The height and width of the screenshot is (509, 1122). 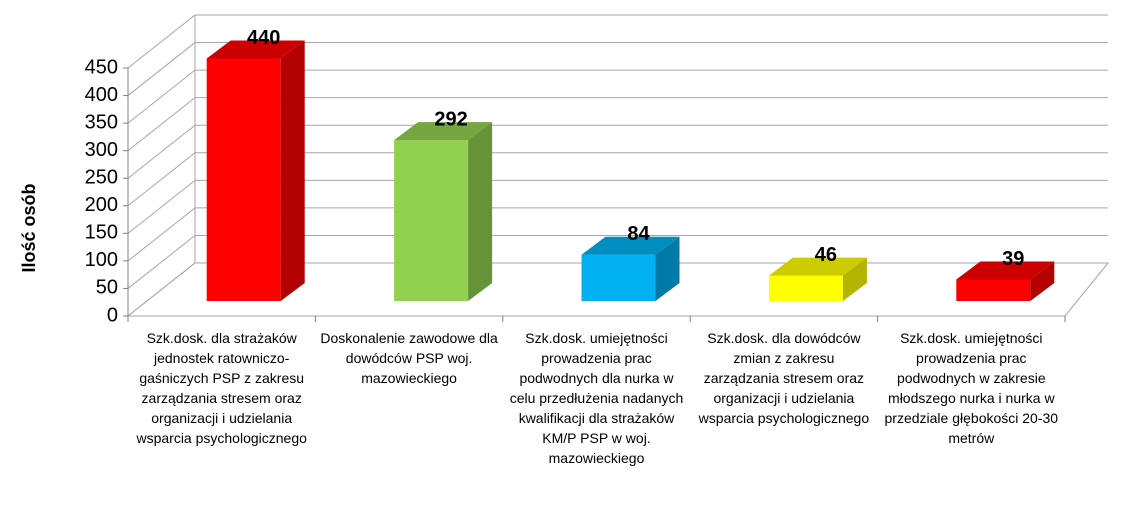 I want to click on value-label: 46, so click(x=826, y=255).